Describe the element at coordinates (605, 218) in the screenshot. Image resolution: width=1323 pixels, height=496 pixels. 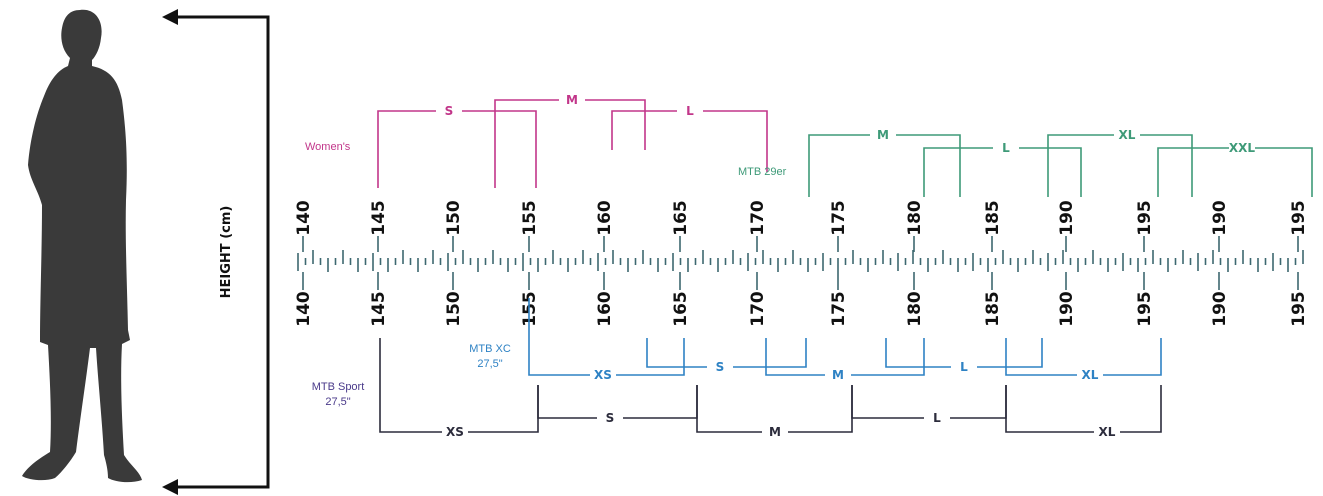
I see `upper-tick-label: 160` at that location.